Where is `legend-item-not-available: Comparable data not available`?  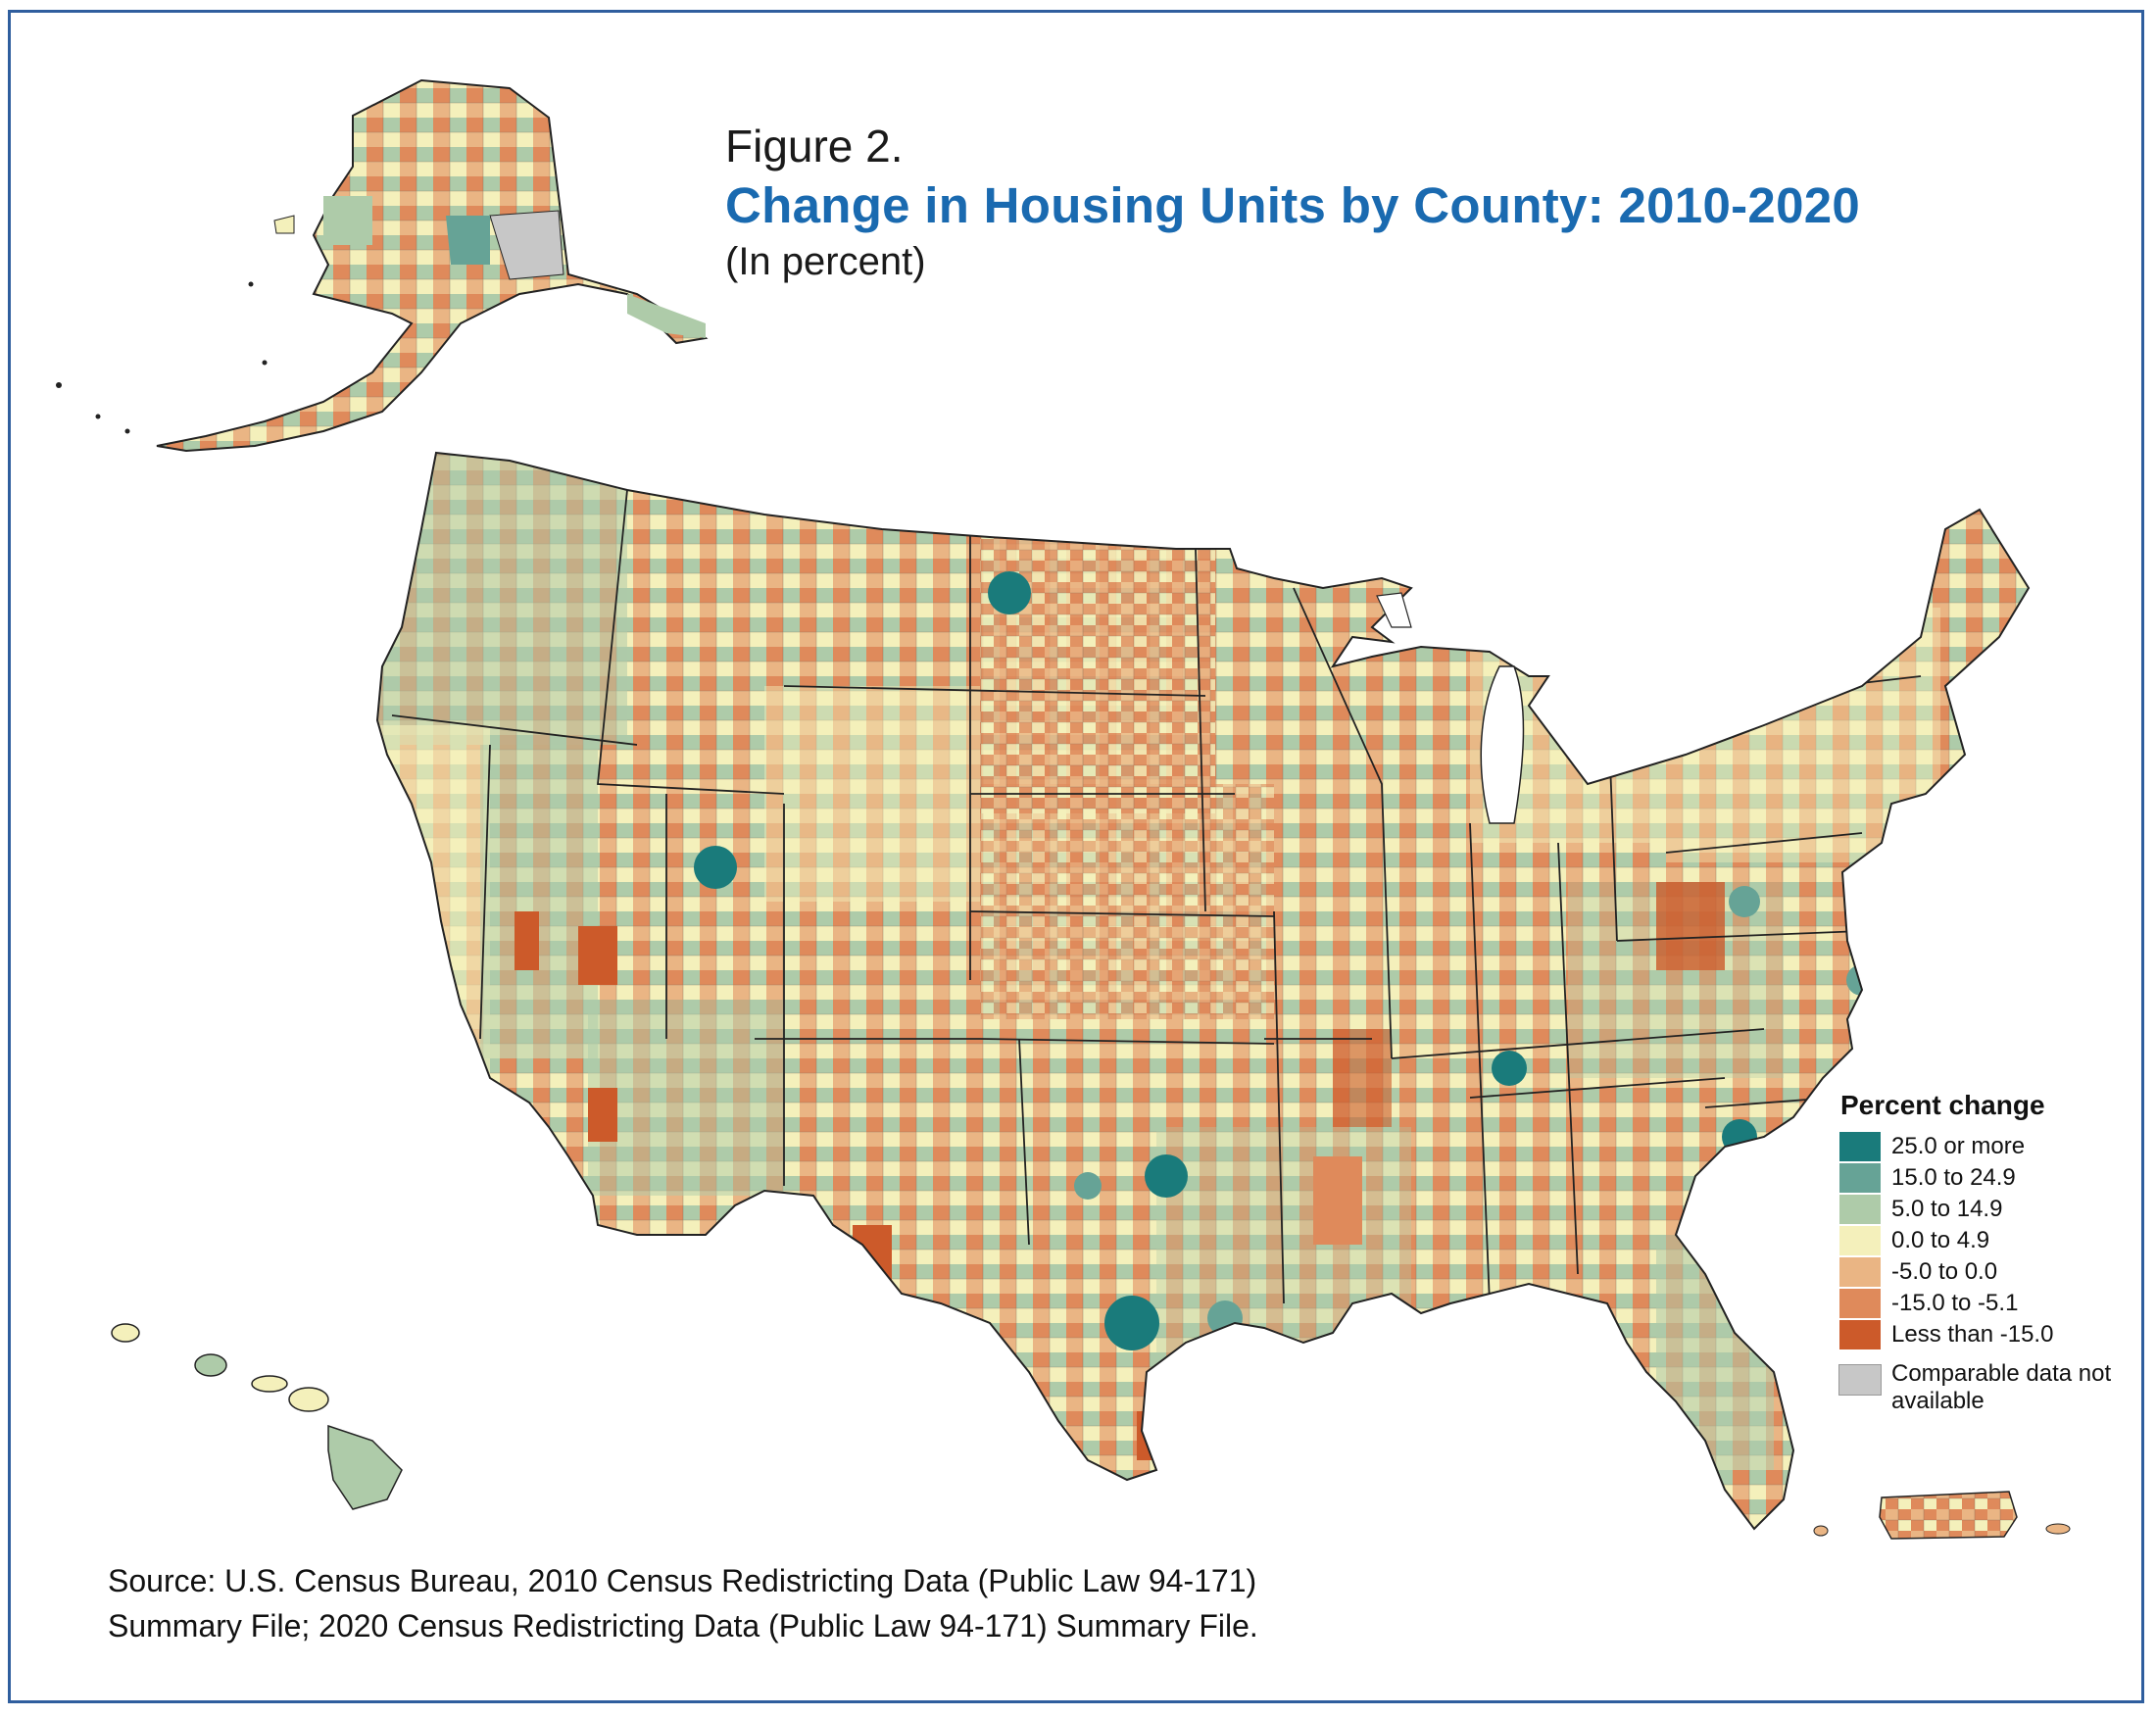
legend-item-not-available: Comparable data not available is located at coordinates (1985, 1388).